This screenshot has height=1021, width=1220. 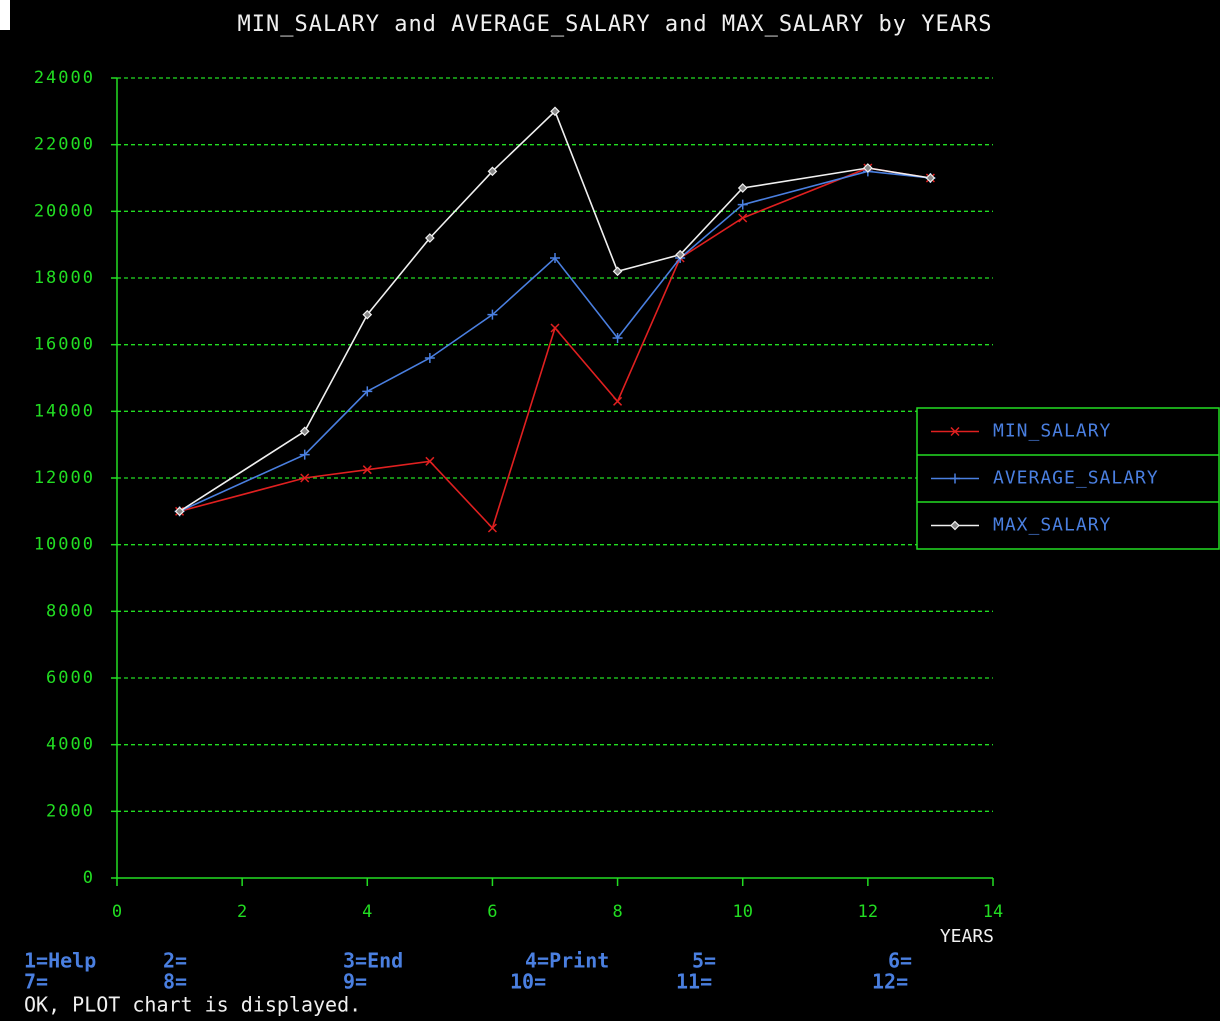 I want to click on function-key: 7=, so click(x=36, y=982).